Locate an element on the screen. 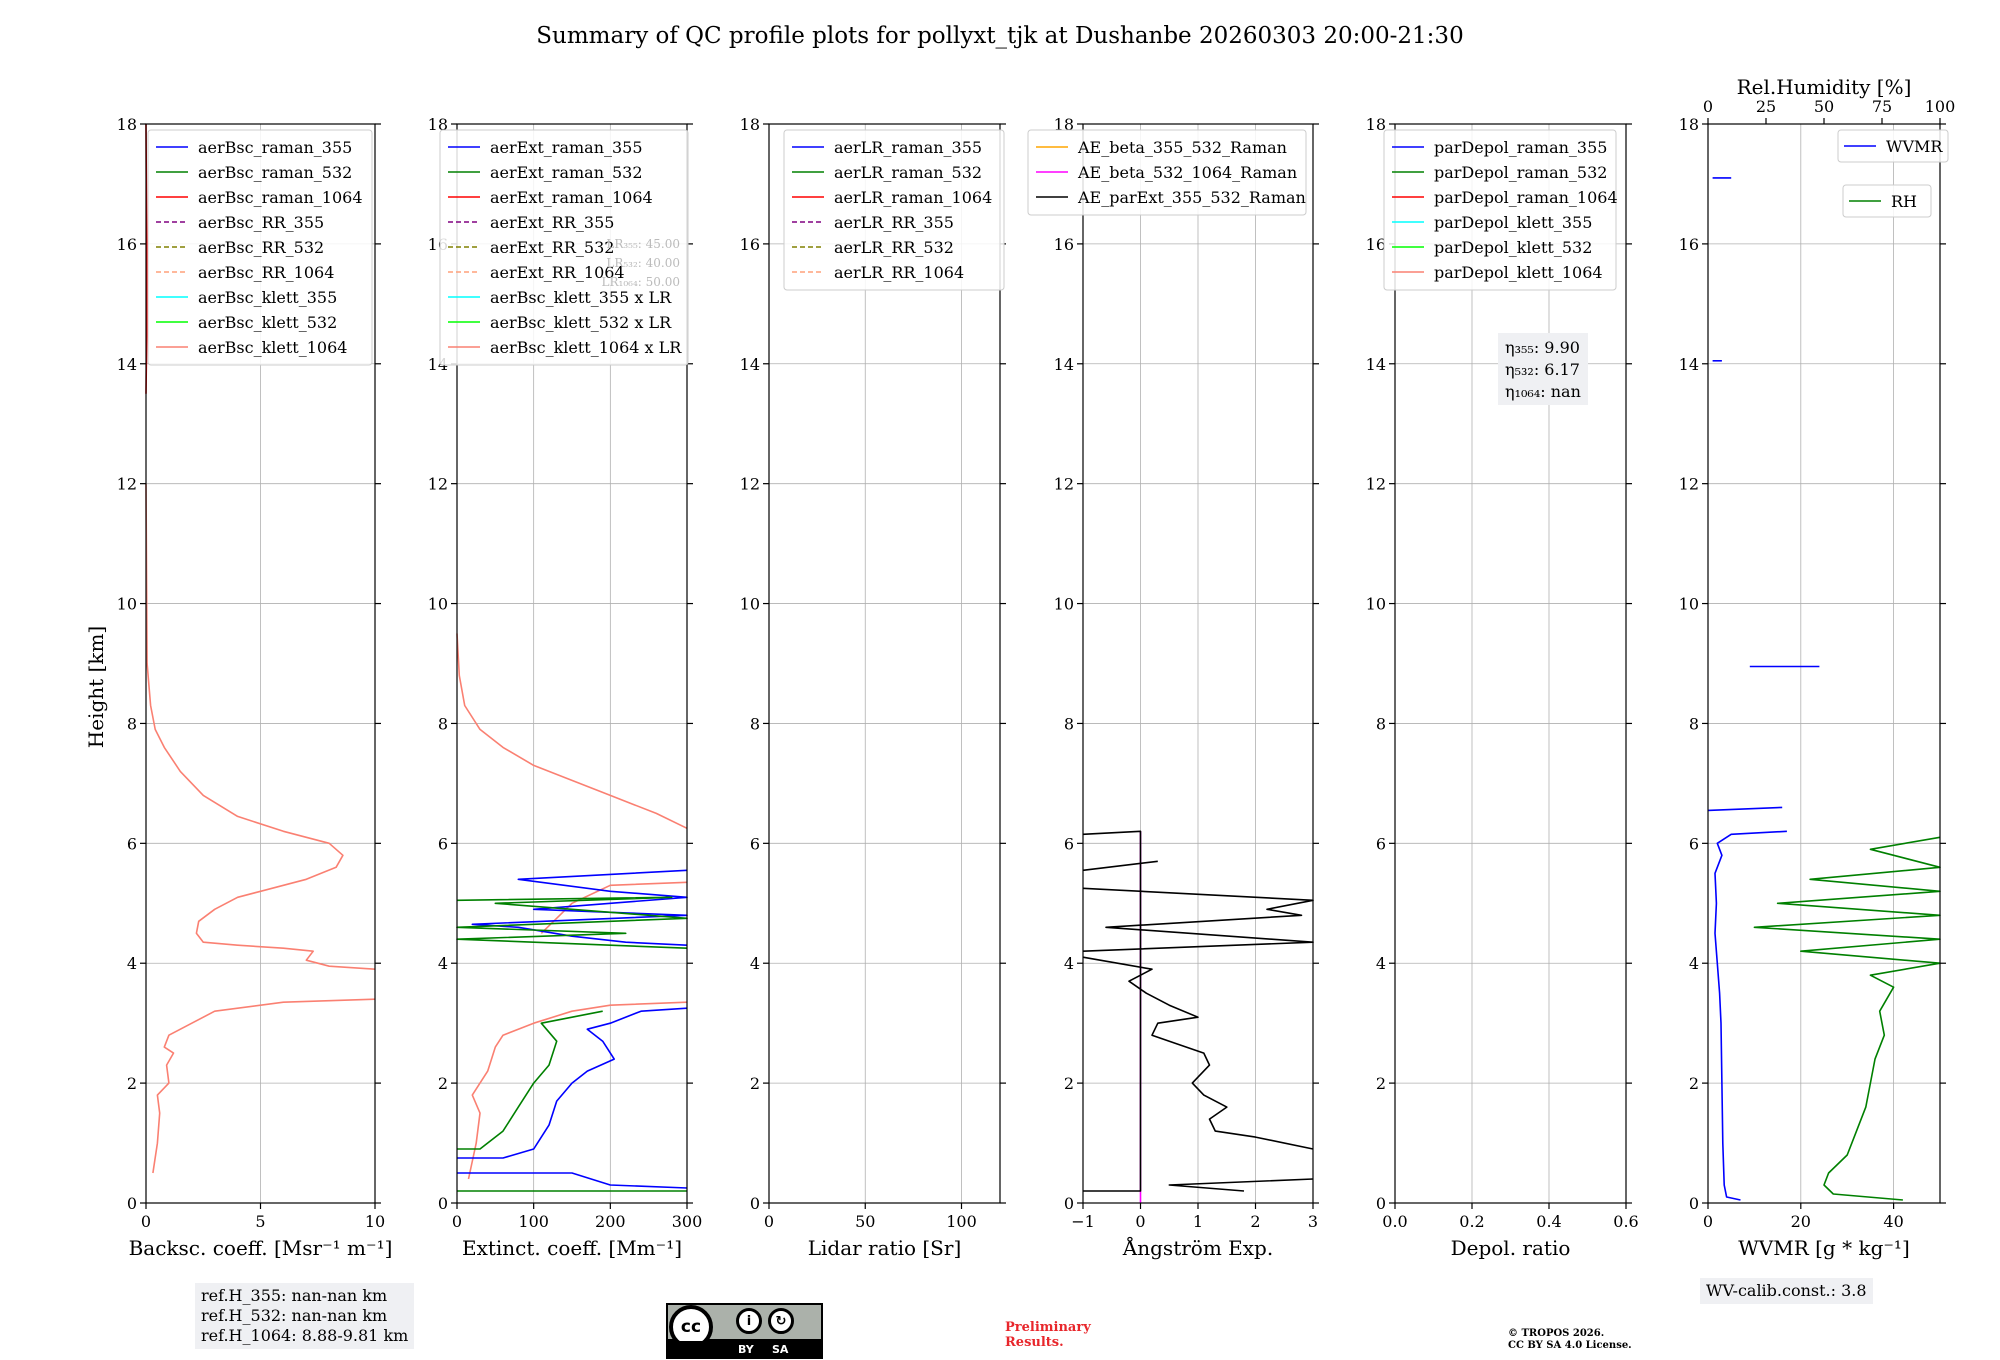 Image resolution: width=2000 pixels, height=1360 pixels. series-line-aerbsc-klett-1064-x-lr is located at coordinates (577, 1090).